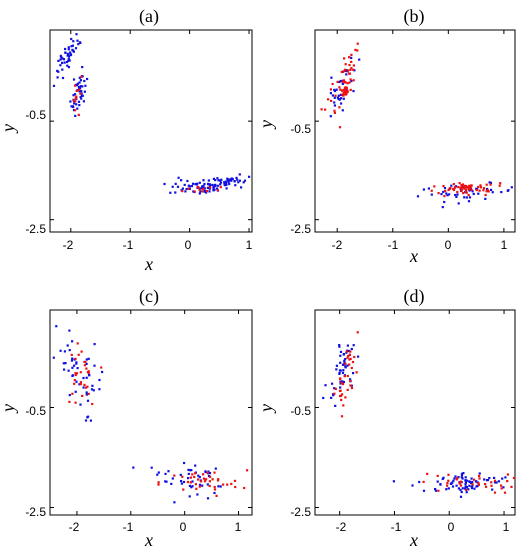 The image size is (518, 550). Describe the element at coordinates (148, 264) in the screenshot. I see `panel-a-xlabel: x` at that location.